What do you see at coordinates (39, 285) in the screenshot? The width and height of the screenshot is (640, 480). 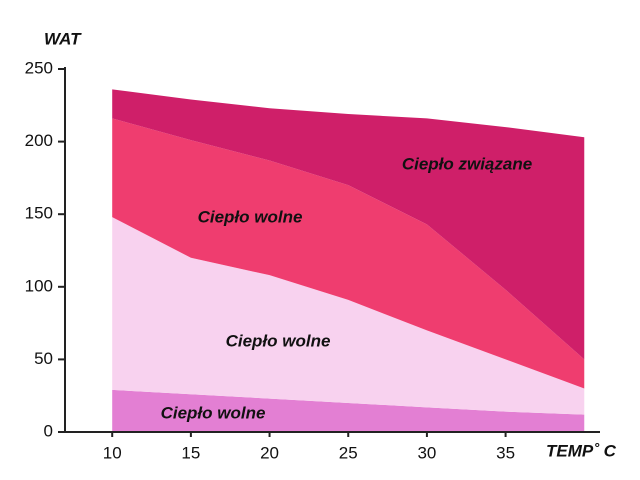 I see `y-tick-label: 100` at bounding box center [39, 285].